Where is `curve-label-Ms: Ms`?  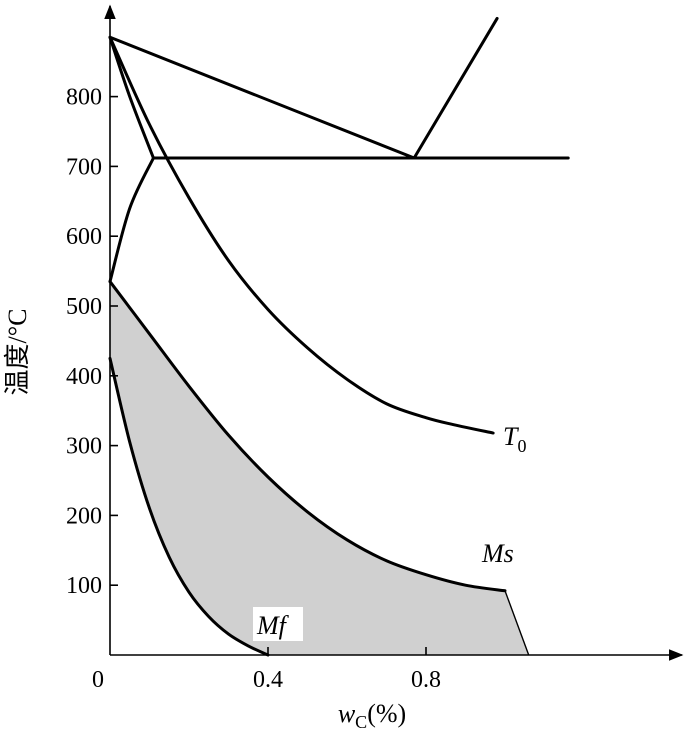
curve-label-Ms: Ms is located at coordinates (497, 553).